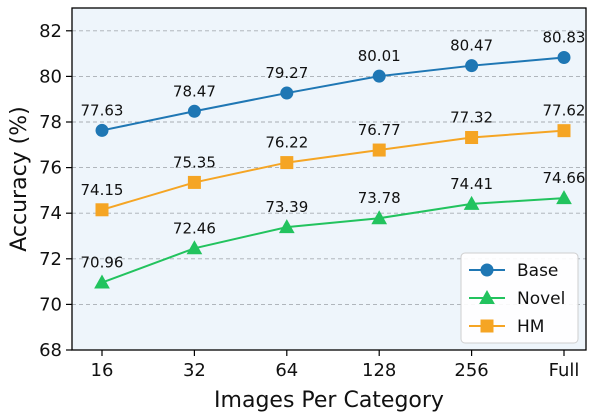 The height and width of the screenshot is (417, 599). I want to click on y-tick-label: 82, so click(50, 31).